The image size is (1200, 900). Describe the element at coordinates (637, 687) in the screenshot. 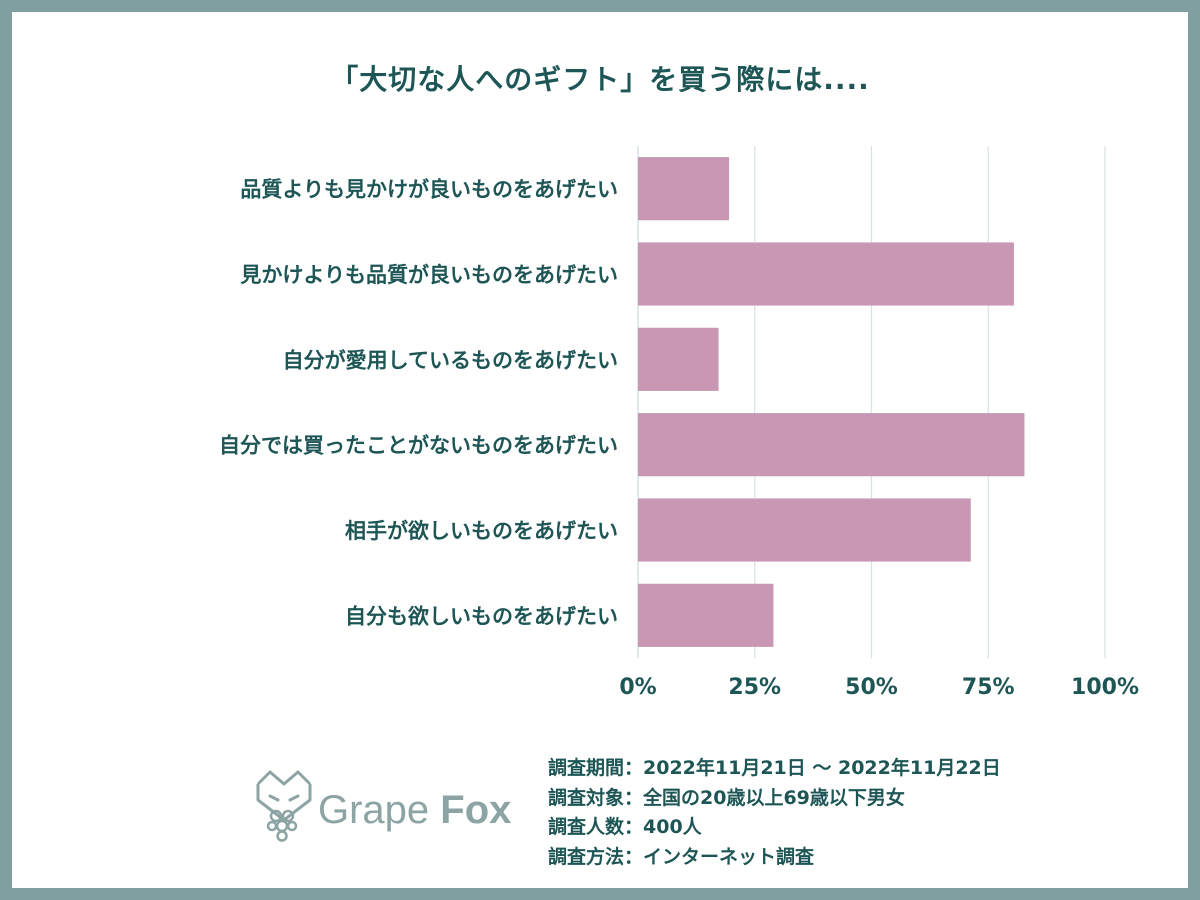

I see `x-tick-label: 0%` at that location.